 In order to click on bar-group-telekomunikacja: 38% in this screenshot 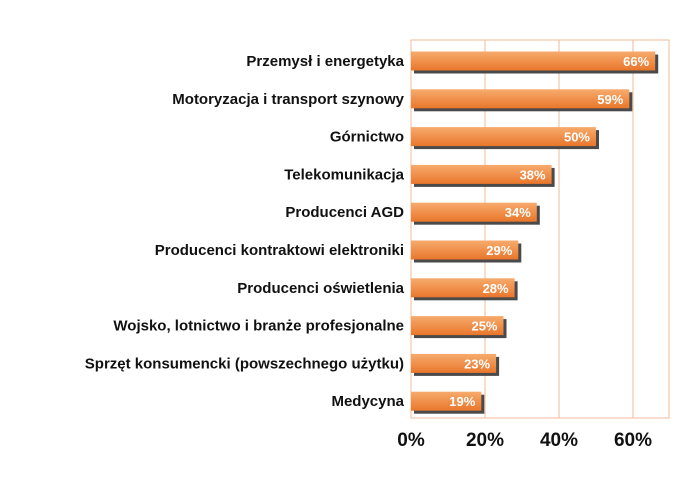, I will do `click(483, 175)`.